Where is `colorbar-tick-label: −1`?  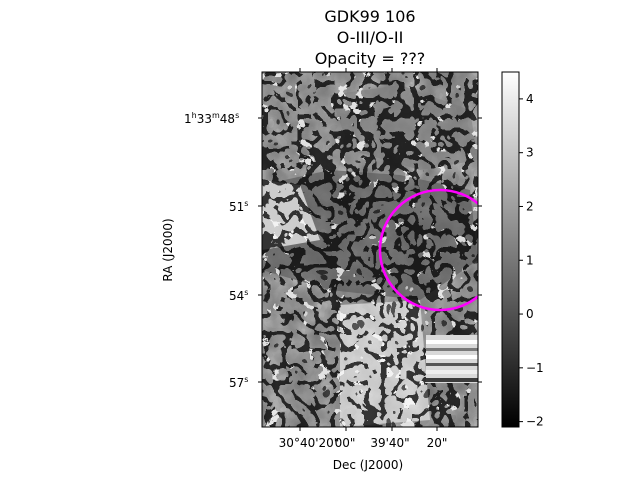 colorbar-tick-label: −1 is located at coordinates (535, 368).